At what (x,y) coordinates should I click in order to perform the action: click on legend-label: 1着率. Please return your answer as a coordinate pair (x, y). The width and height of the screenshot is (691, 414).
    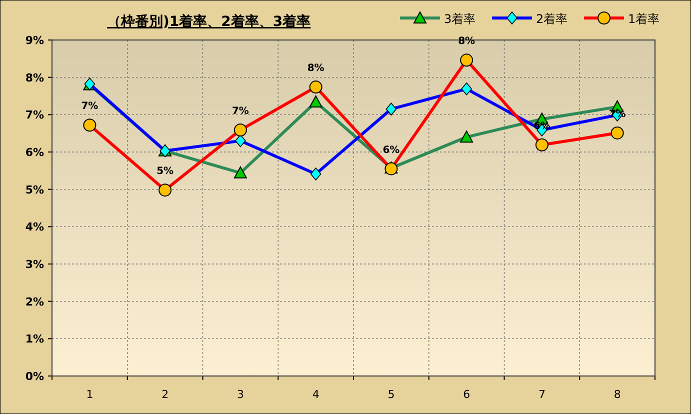
    Looking at the image, I should click on (644, 19).